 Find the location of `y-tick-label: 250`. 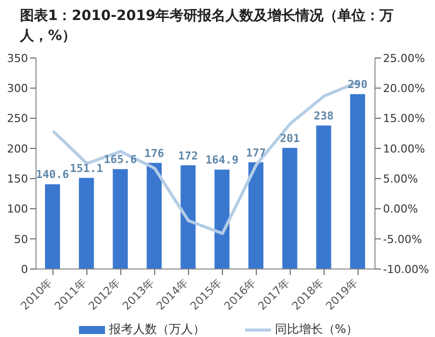

y-tick-label: 250 is located at coordinates (17, 119).